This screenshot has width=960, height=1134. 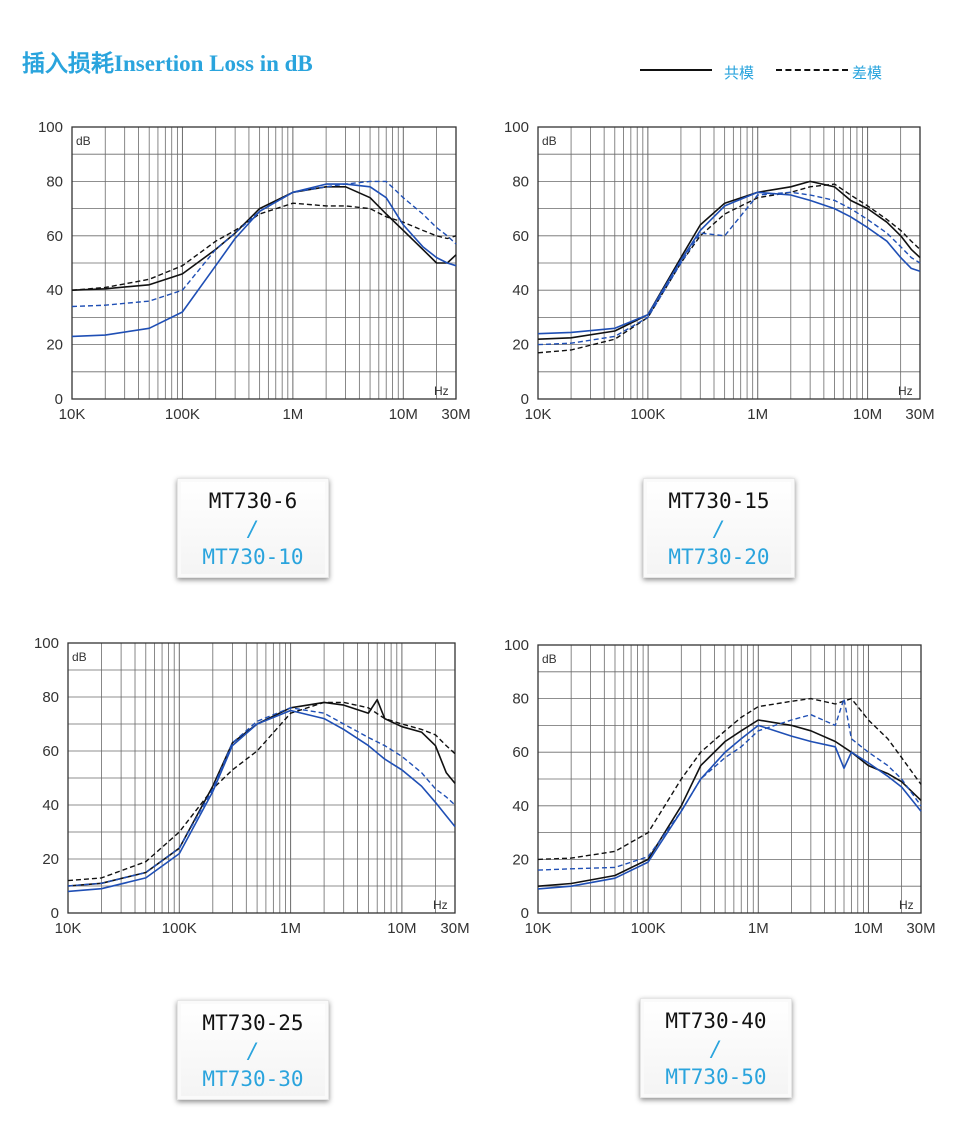 I want to click on model-label-box-4: MT730-40 / MT730-50, so click(x=716, y=1048).